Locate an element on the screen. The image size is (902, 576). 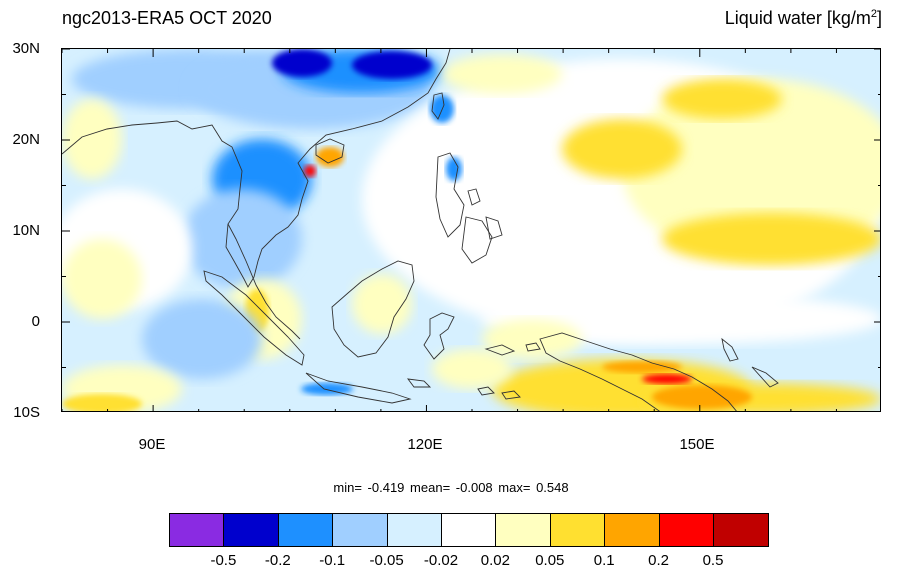
map-title: ngc2013-ERA5 OCT 2020 is located at coordinates (167, 18).